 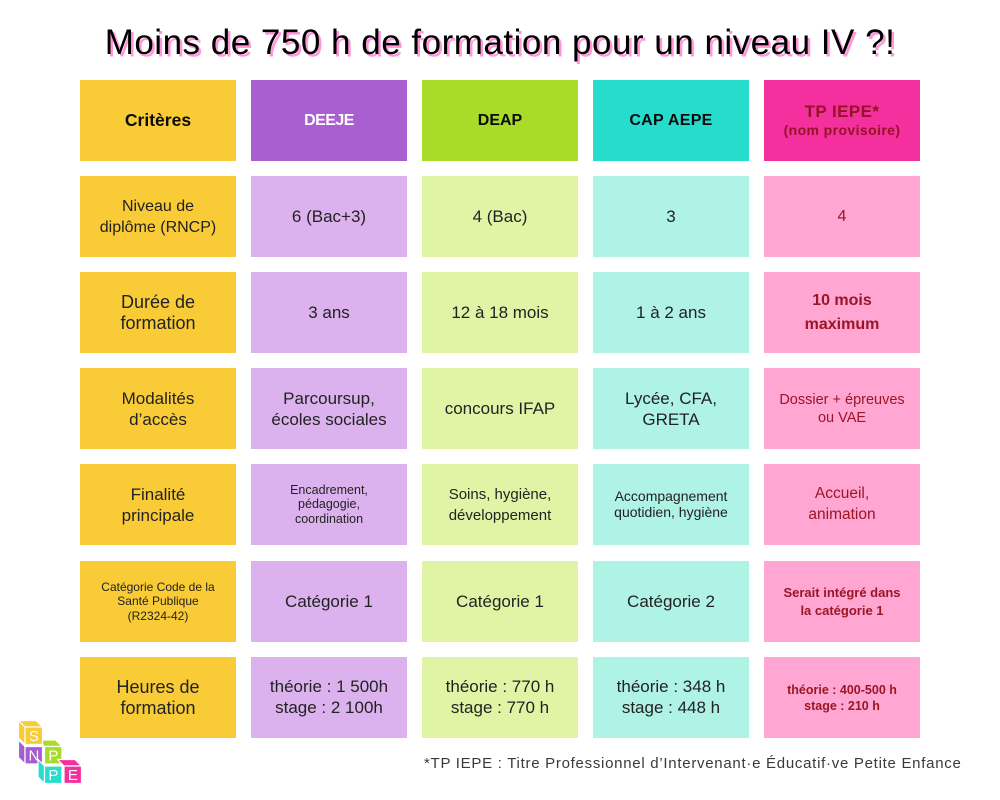 I want to click on svg-text: E, so click(x=73, y=775).